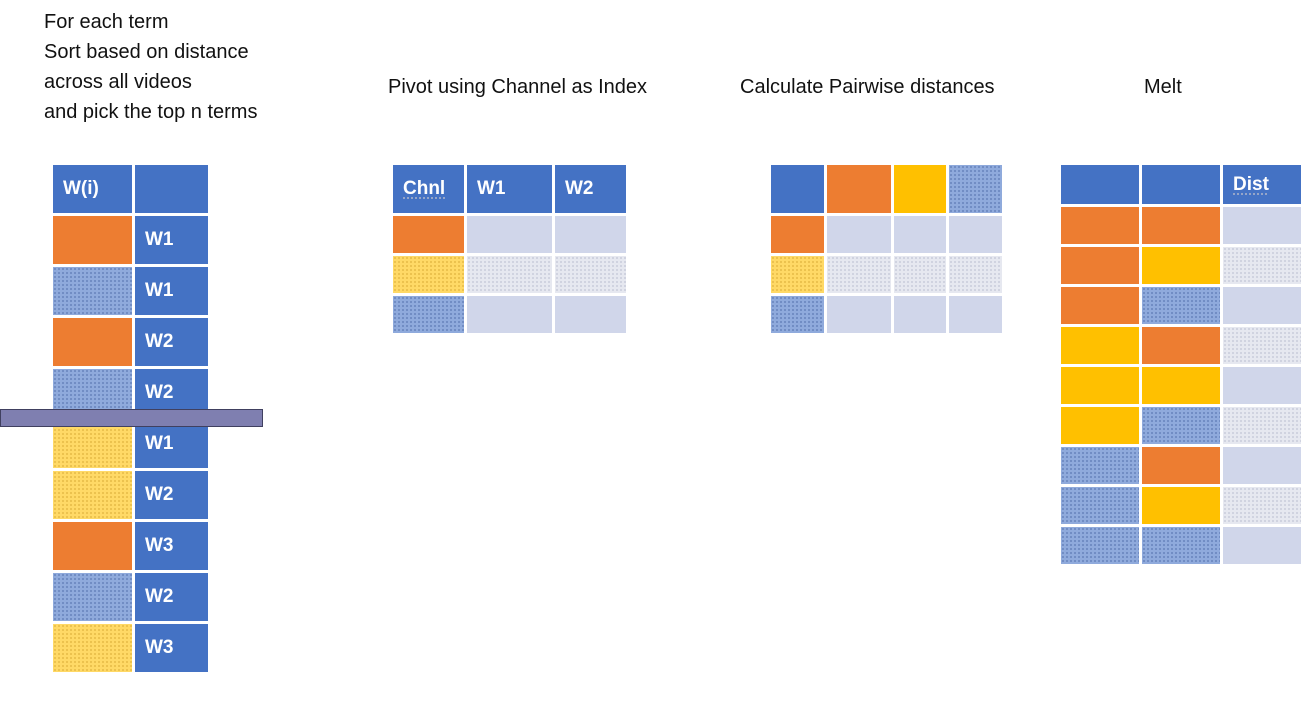 The height and width of the screenshot is (706, 1310). Describe the element at coordinates (1262, 184) in the screenshot. I see `header-cell: Dist` at that location.